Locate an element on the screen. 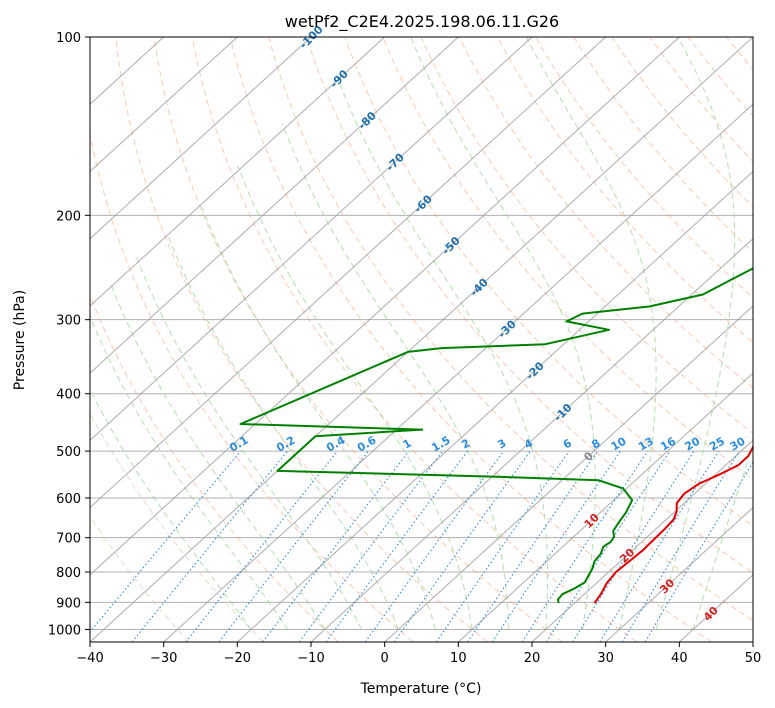 The height and width of the screenshot is (708, 775). x-tick-label: −40 is located at coordinates (89, 658).